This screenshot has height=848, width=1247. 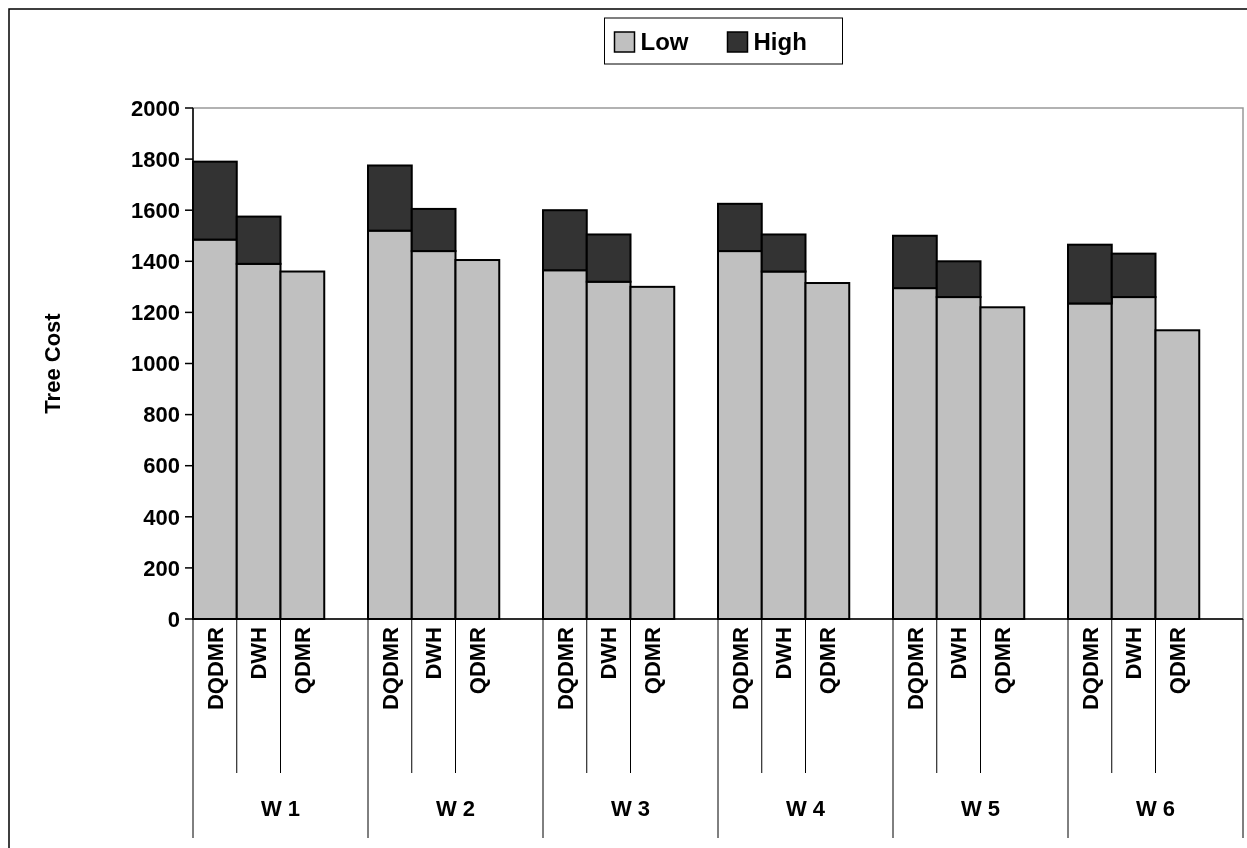 I want to click on y-tick-label: 1400, so click(x=155, y=261).